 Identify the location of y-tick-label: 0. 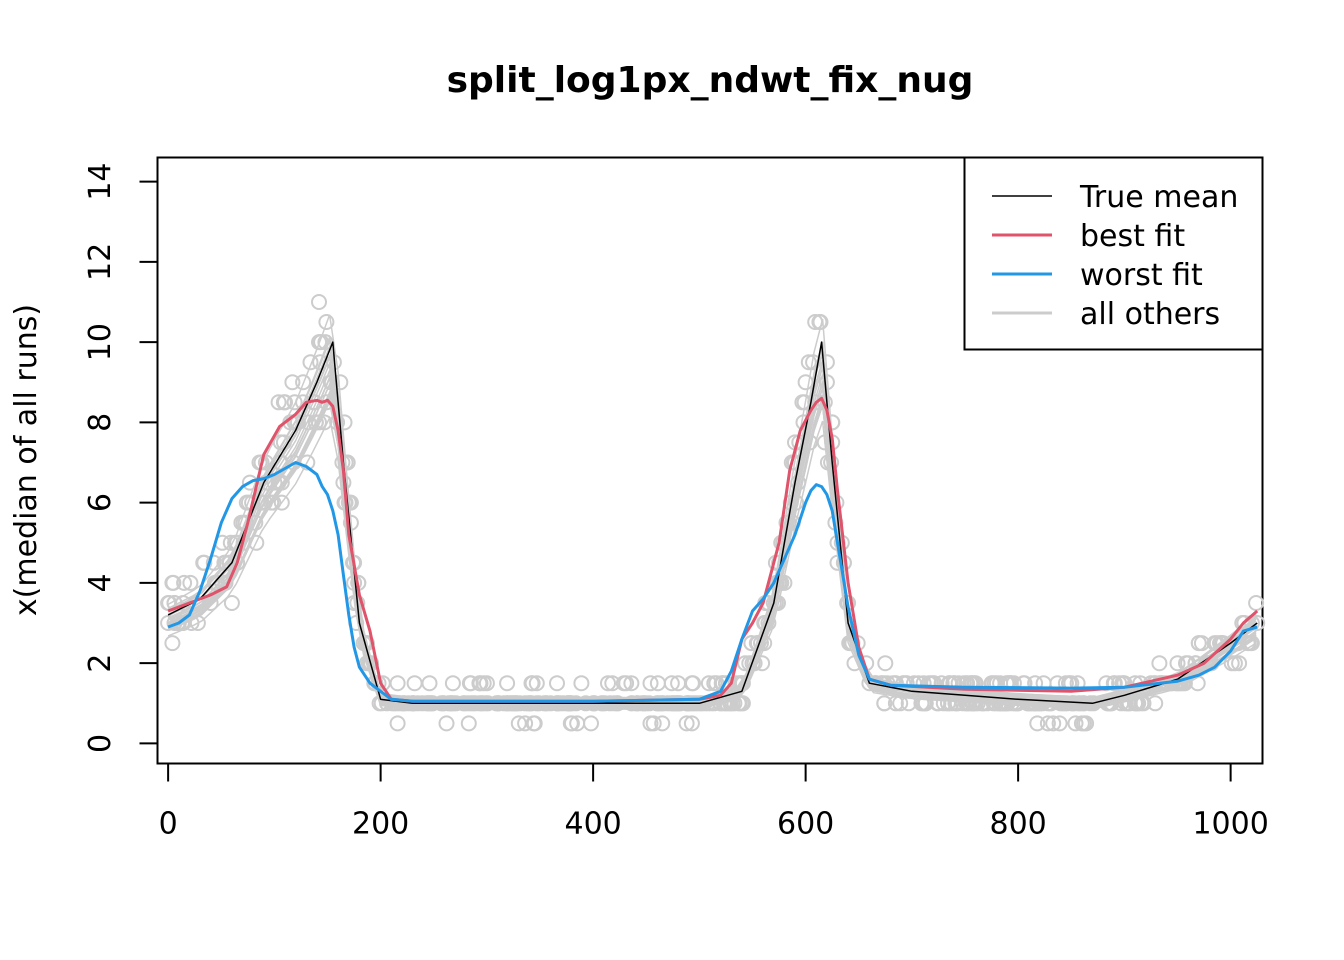
(100, 743).